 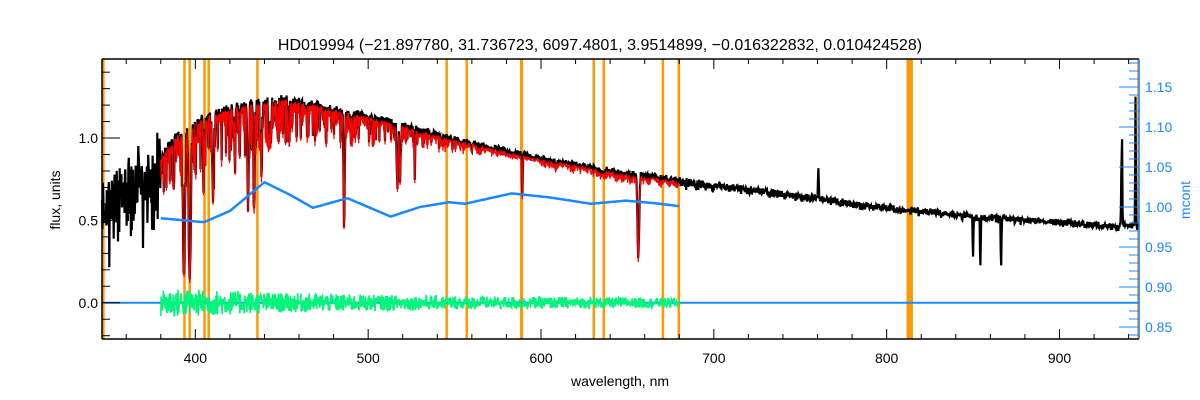 I want to click on y-right-tick-label: 0.90, so click(x=1158, y=287).